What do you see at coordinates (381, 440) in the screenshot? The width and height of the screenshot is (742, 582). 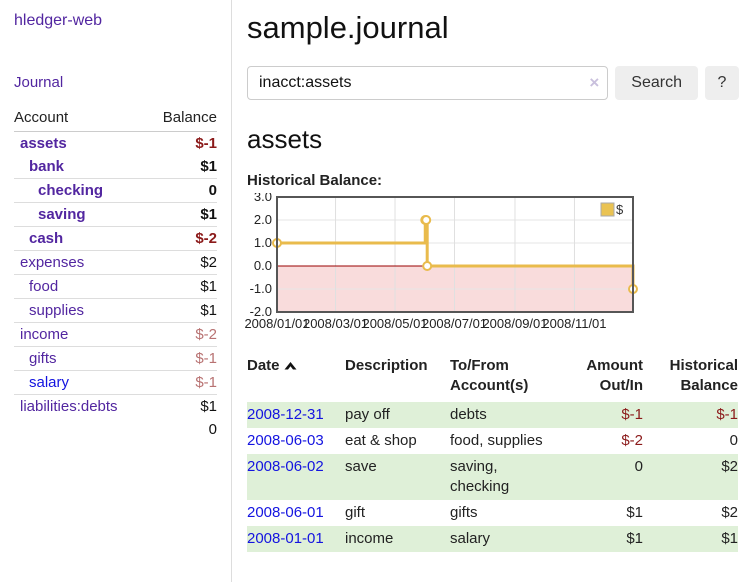 I see `register-description-cell: eat & shop` at bounding box center [381, 440].